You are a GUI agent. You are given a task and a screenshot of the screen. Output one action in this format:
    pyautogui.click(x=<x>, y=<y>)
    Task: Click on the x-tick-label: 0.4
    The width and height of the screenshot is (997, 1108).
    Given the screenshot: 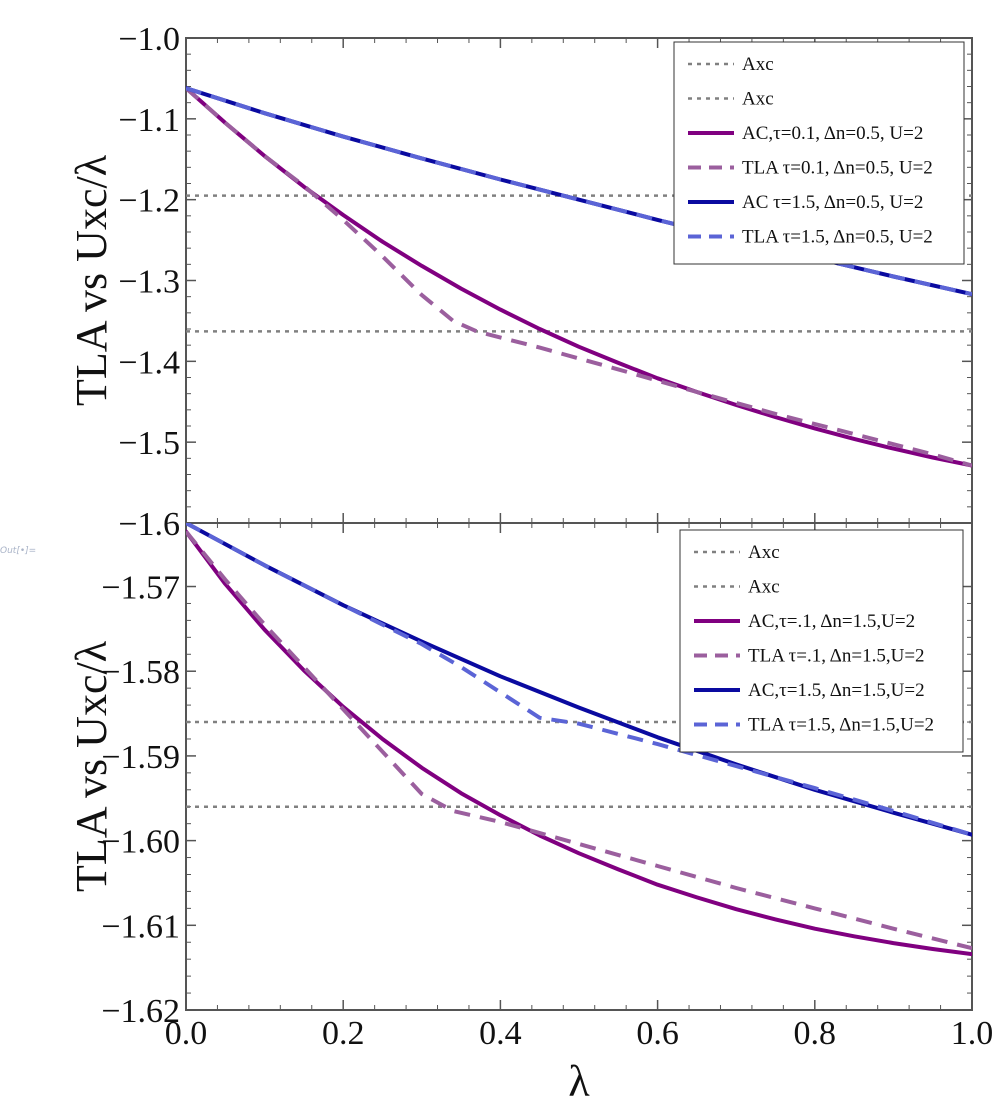 What is the action you would take?
    pyautogui.click(x=500, y=1033)
    